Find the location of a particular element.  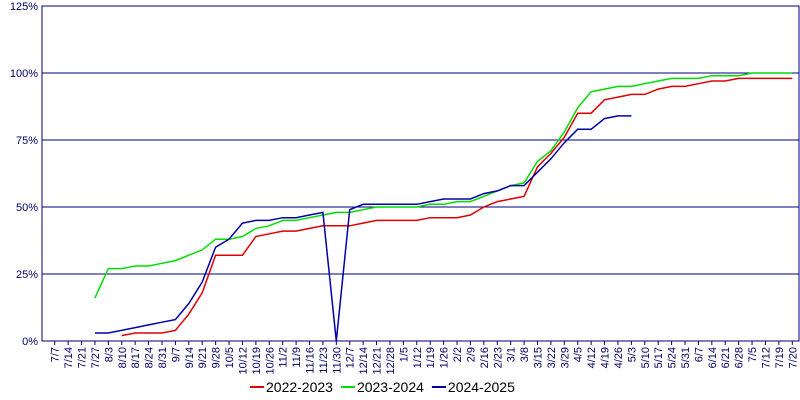

legend: 2022-2023 2023-2024 2024-2025 is located at coordinates (382, 387).